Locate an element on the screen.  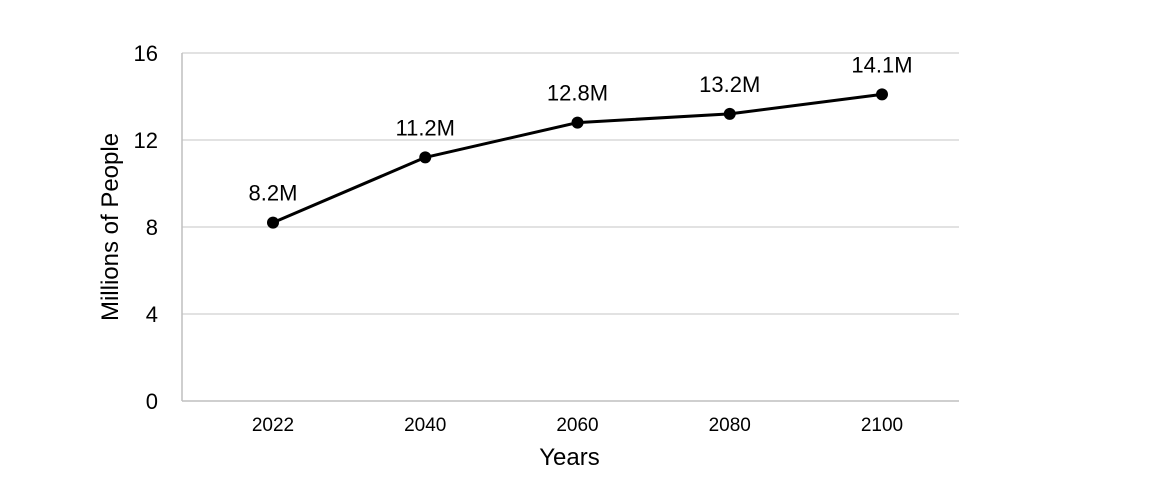
x-tick-label: 2060 is located at coordinates (577, 425).